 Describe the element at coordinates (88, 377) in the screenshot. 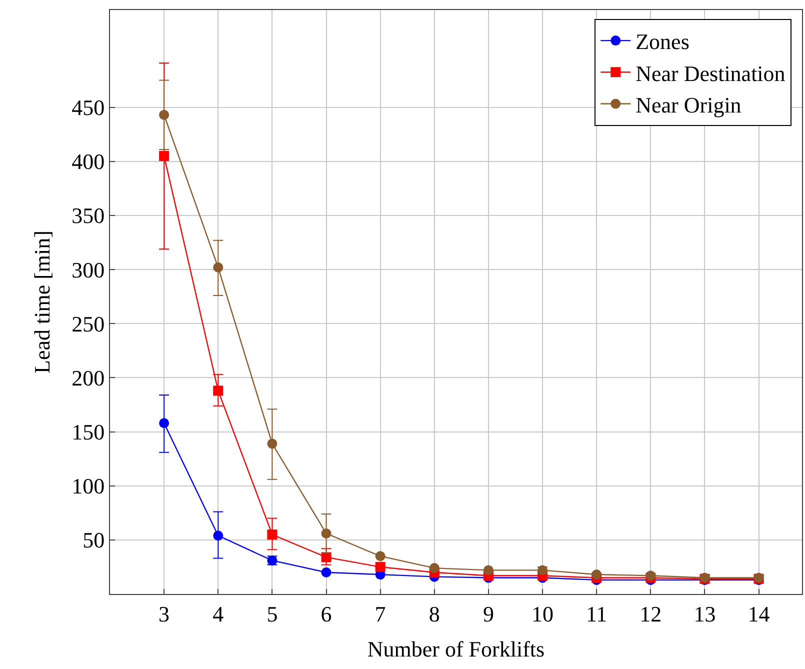

I see `y-tick-label: 200` at that location.